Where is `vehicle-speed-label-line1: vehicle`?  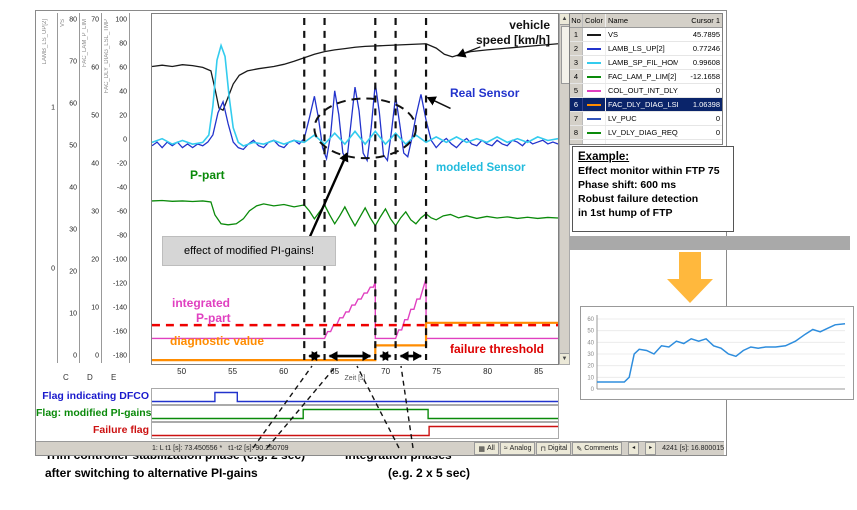 vehicle-speed-label-line1: vehicle is located at coordinates (529, 25).